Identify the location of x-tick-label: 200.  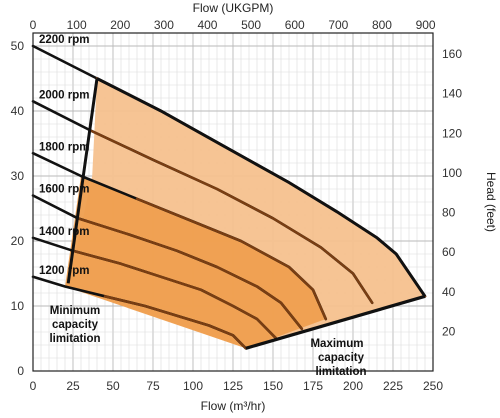
(353, 386).